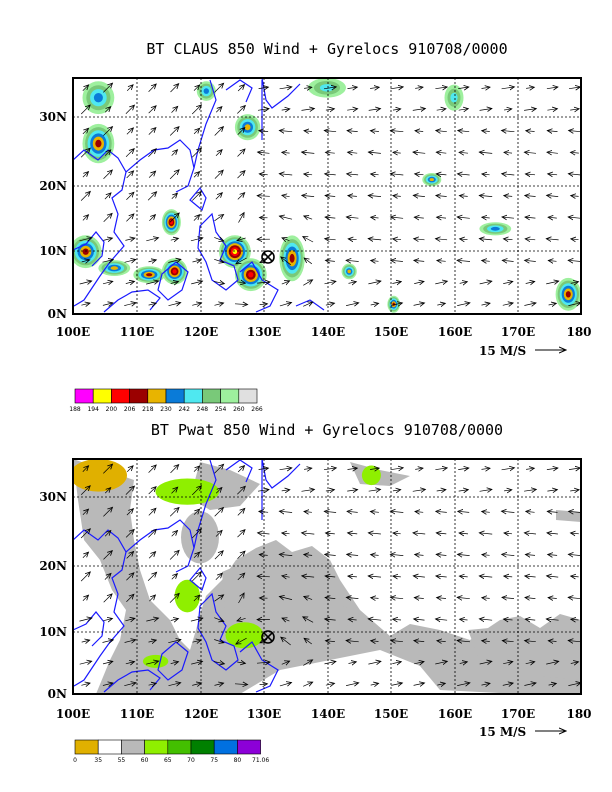 The image size is (612, 792). What do you see at coordinates (191, 760) in the screenshot?
I see `colorbar-label: 70` at bounding box center [191, 760].